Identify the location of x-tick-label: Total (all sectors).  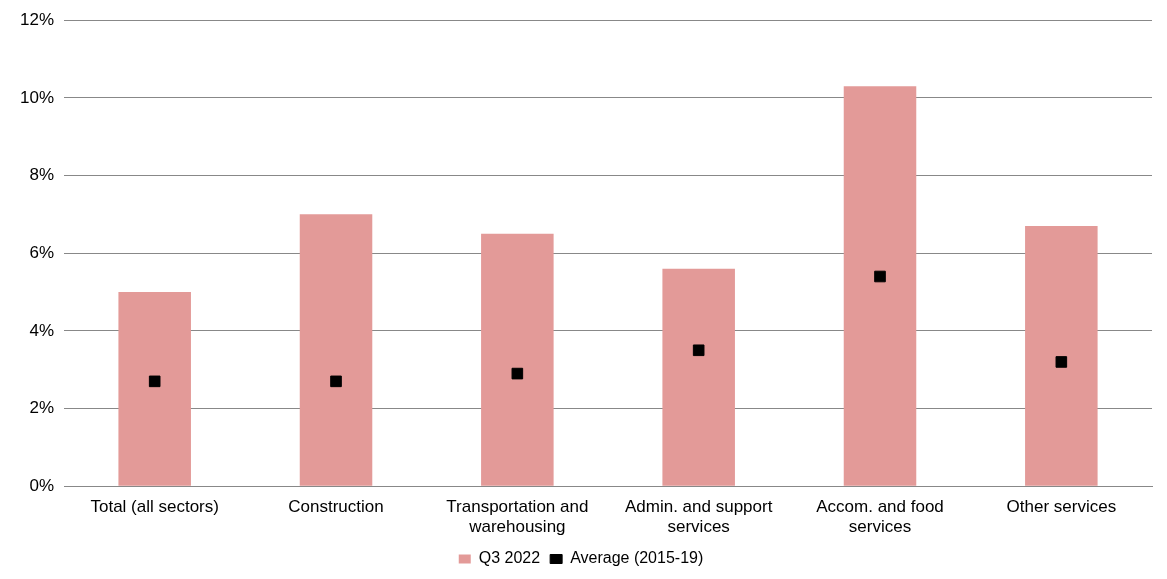
(154, 507).